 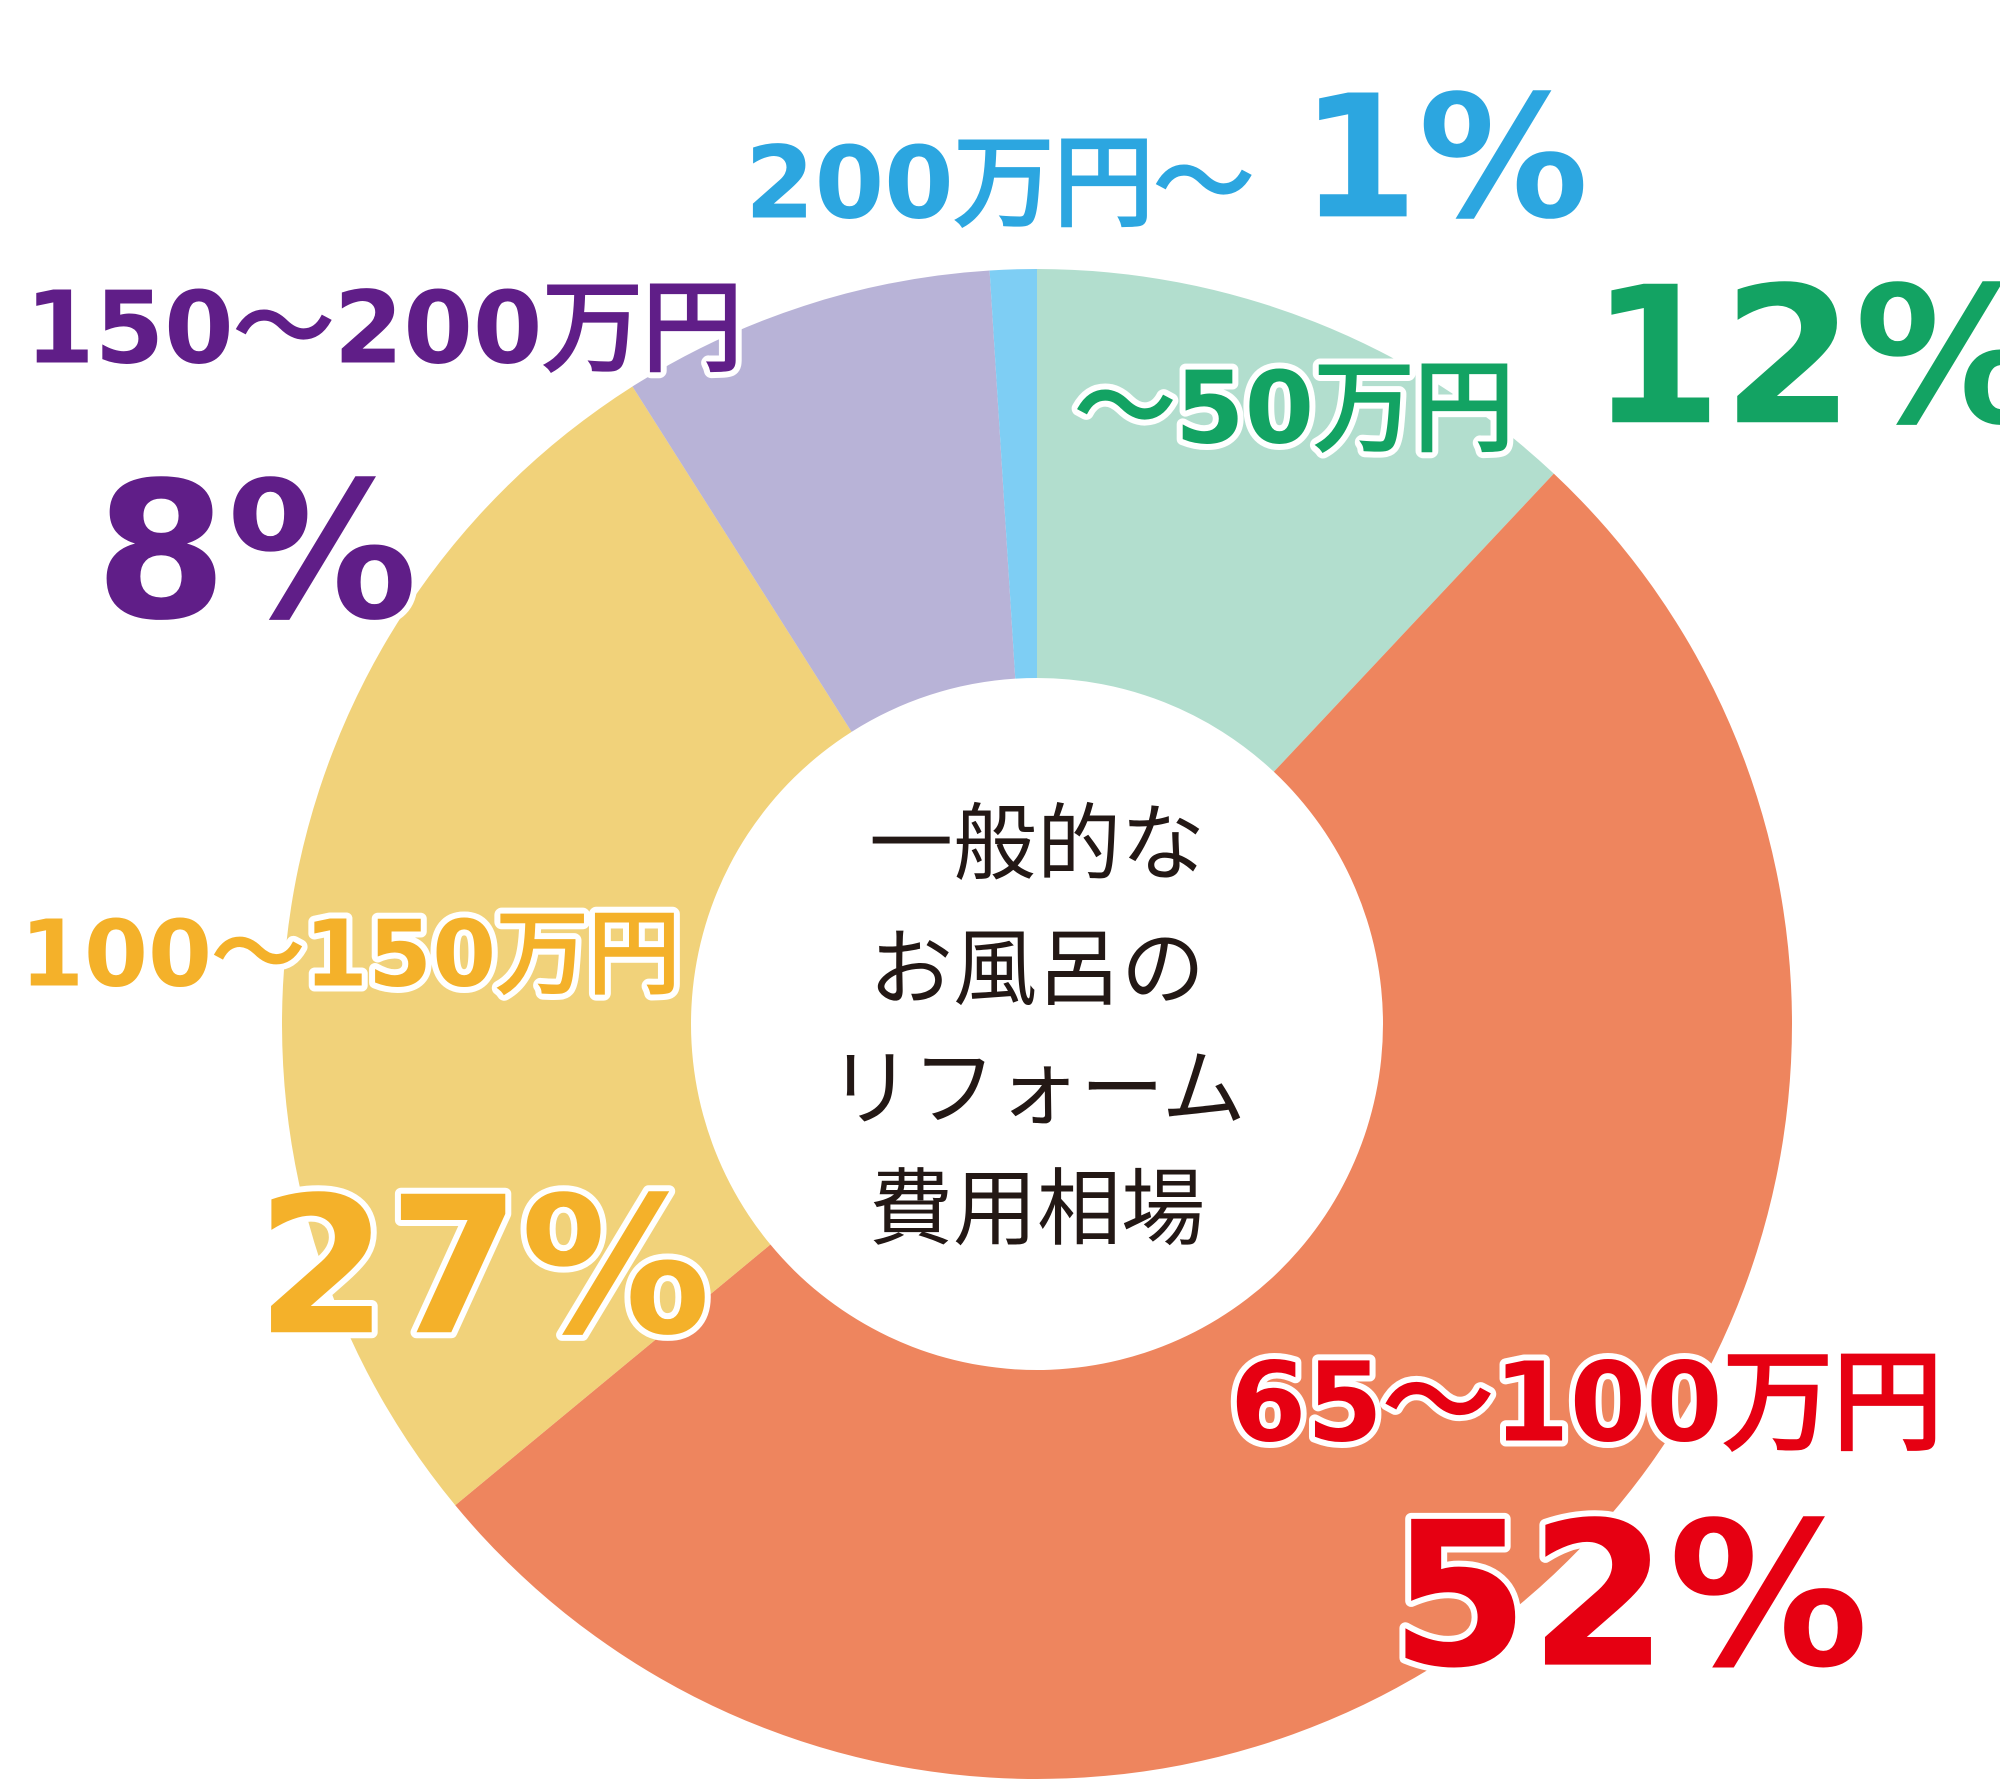 I want to click on value-label: 1%, so click(x=1444, y=158).